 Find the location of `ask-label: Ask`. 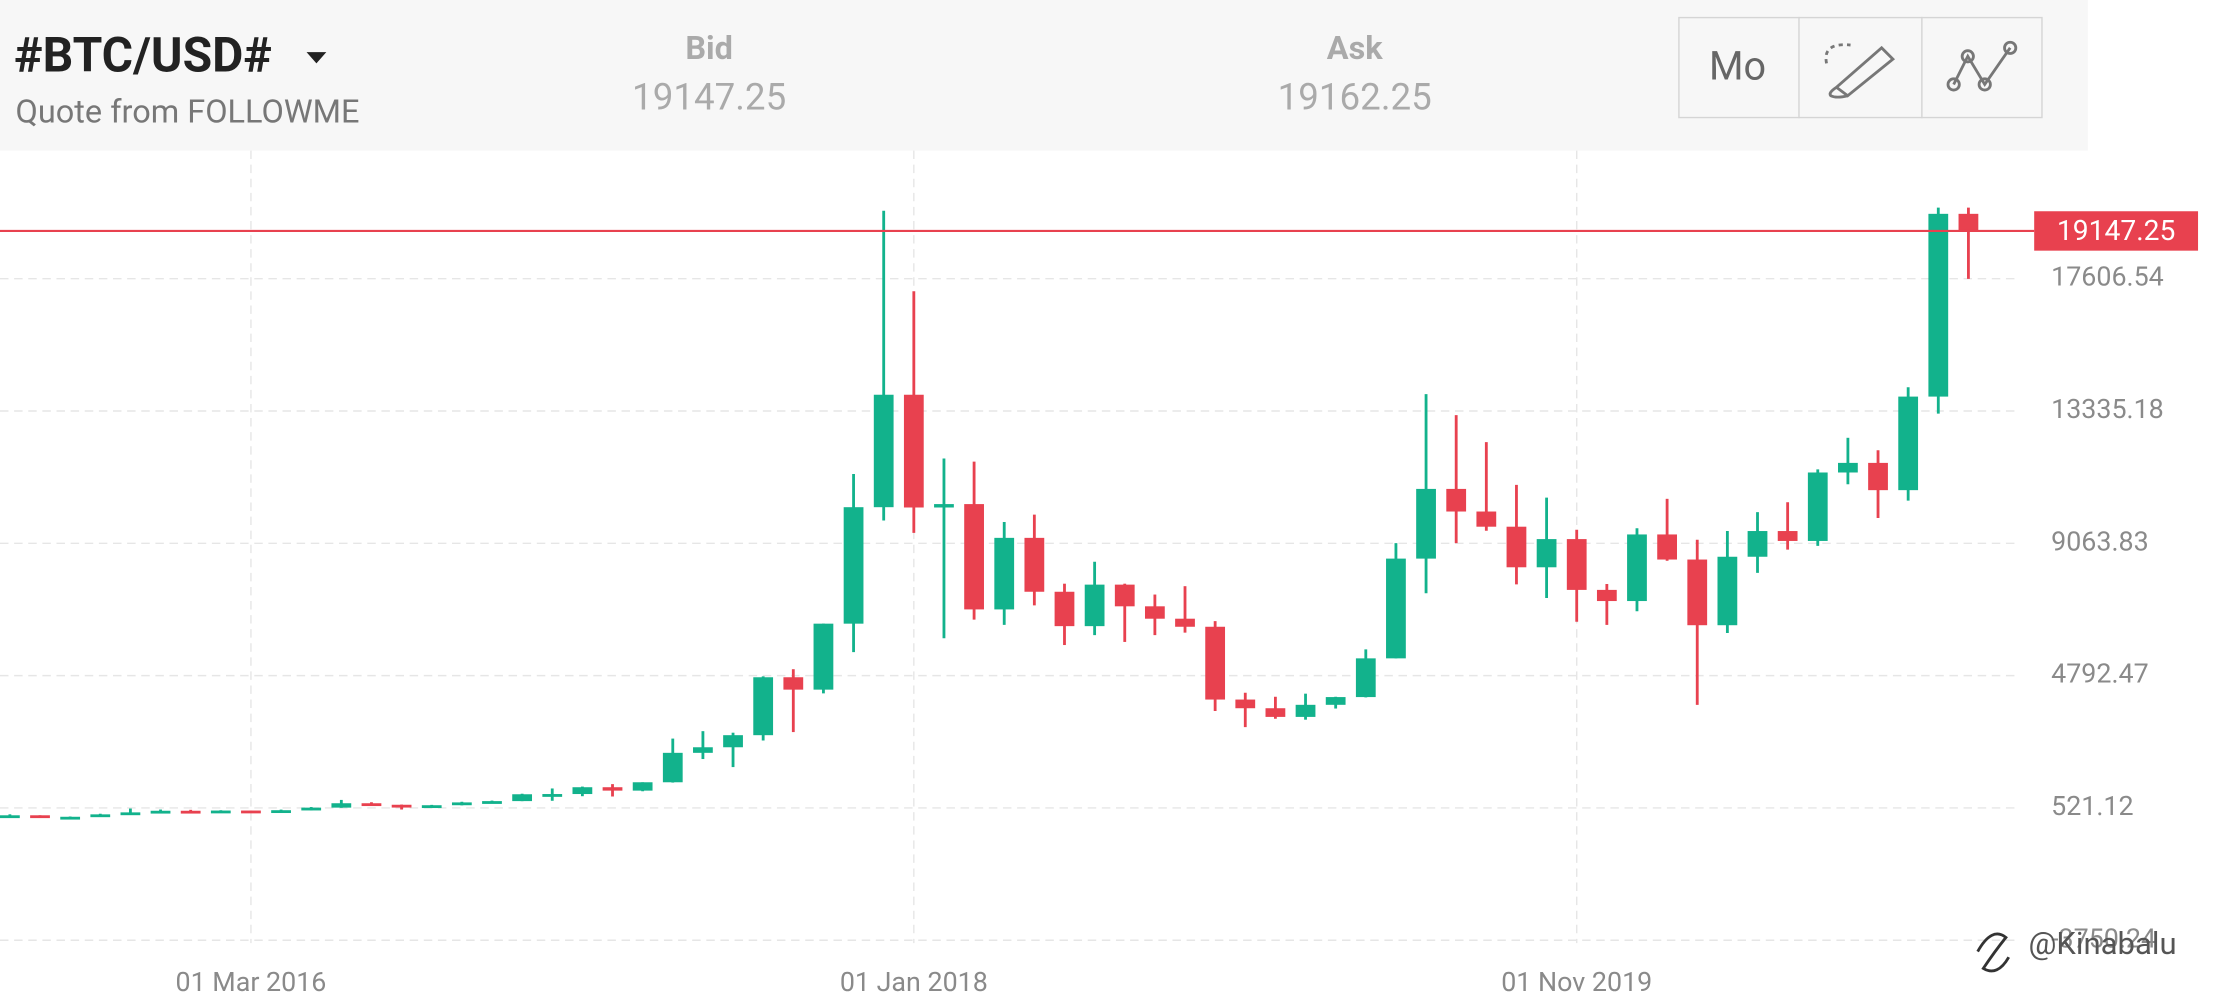

ask-label: Ask is located at coordinates (1355, 48).